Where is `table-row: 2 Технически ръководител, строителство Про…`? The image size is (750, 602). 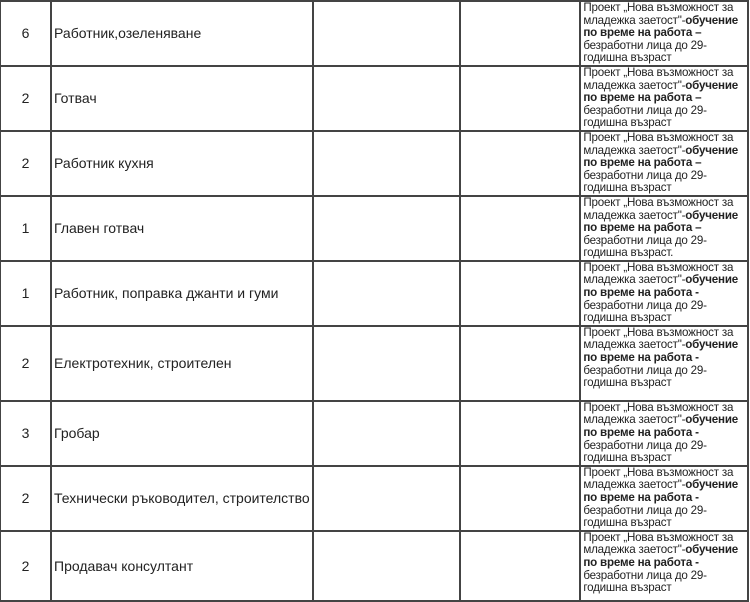 table-row: 2 Технически ръководител, строителство Про… is located at coordinates (374, 498).